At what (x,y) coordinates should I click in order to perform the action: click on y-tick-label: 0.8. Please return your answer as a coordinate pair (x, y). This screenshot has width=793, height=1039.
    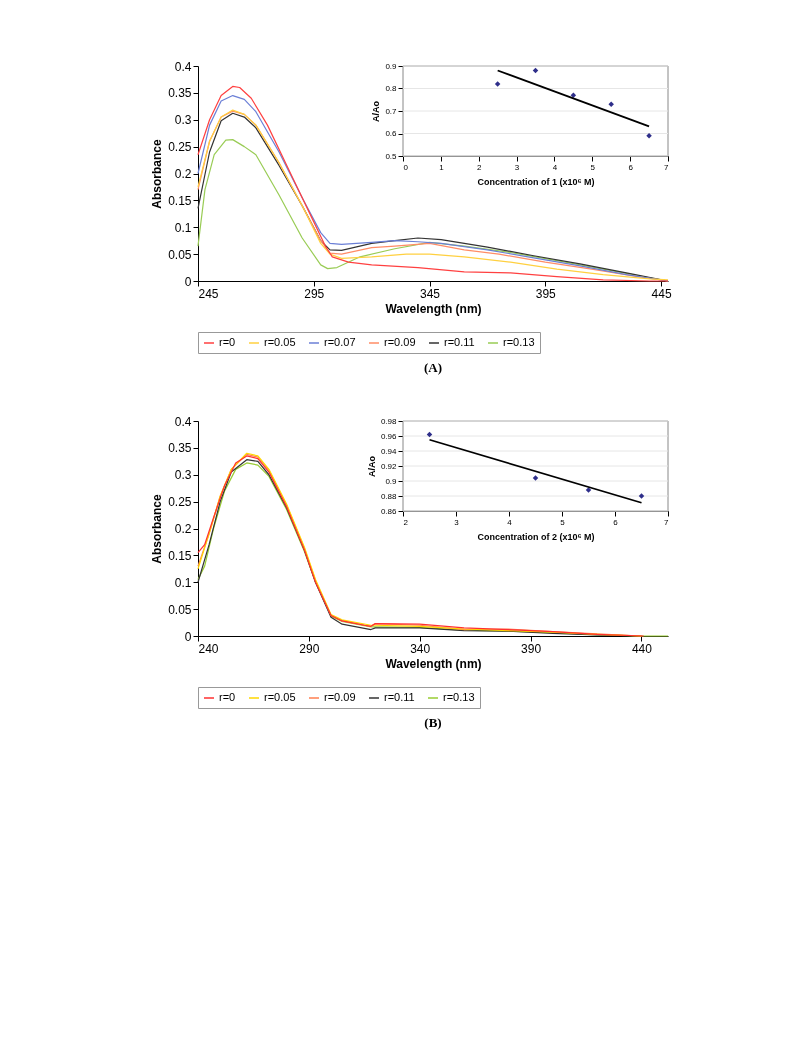
    Looking at the image, I should click on (391, 88).